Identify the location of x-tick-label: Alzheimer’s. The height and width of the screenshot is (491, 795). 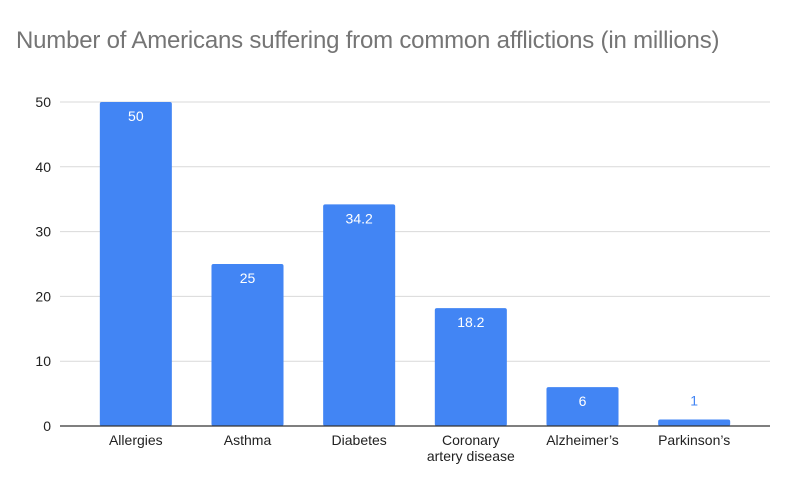
(582, 440).